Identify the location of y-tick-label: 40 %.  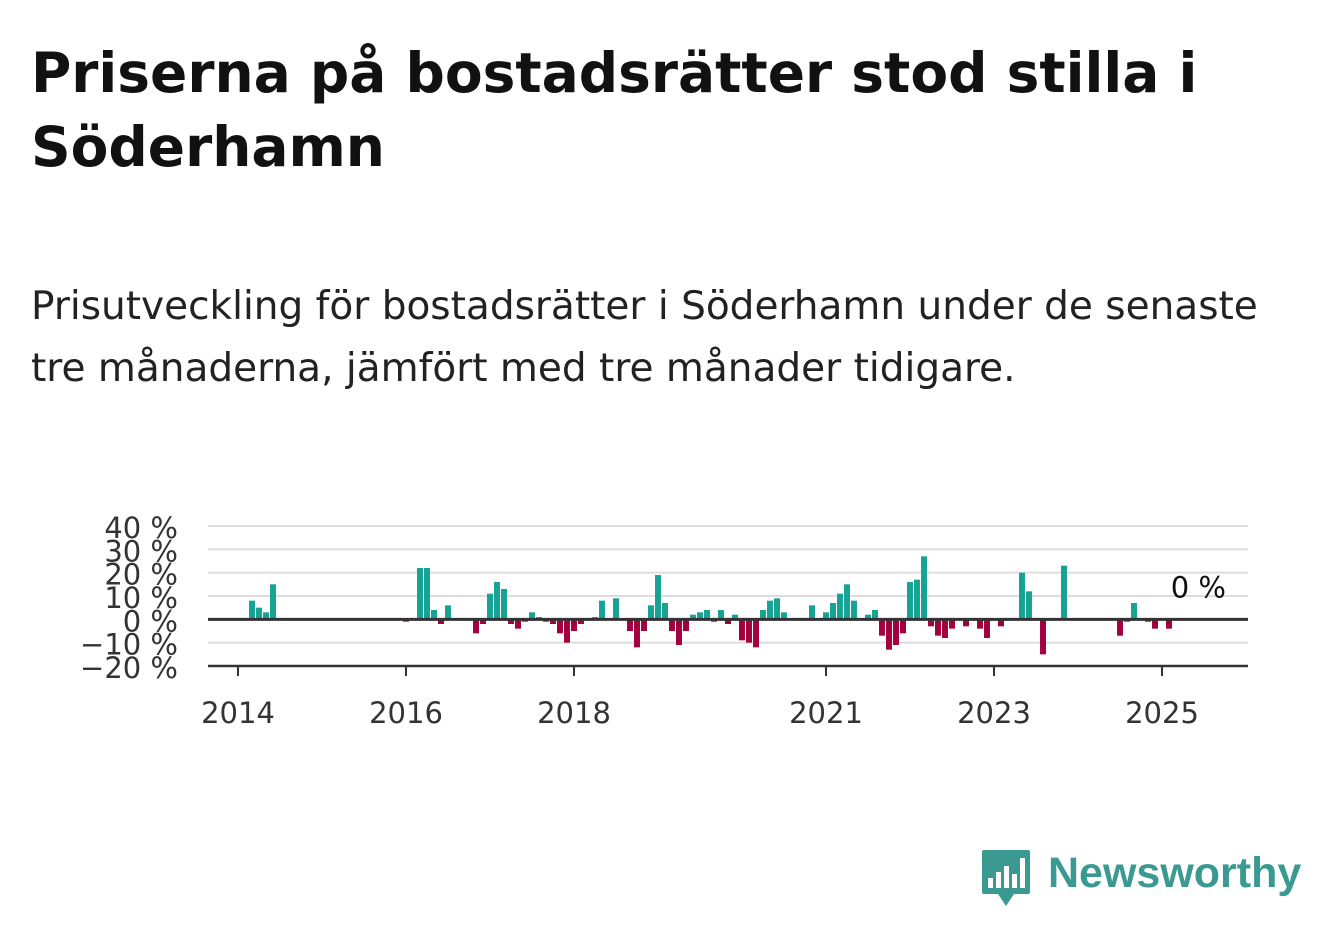
(141, 528).